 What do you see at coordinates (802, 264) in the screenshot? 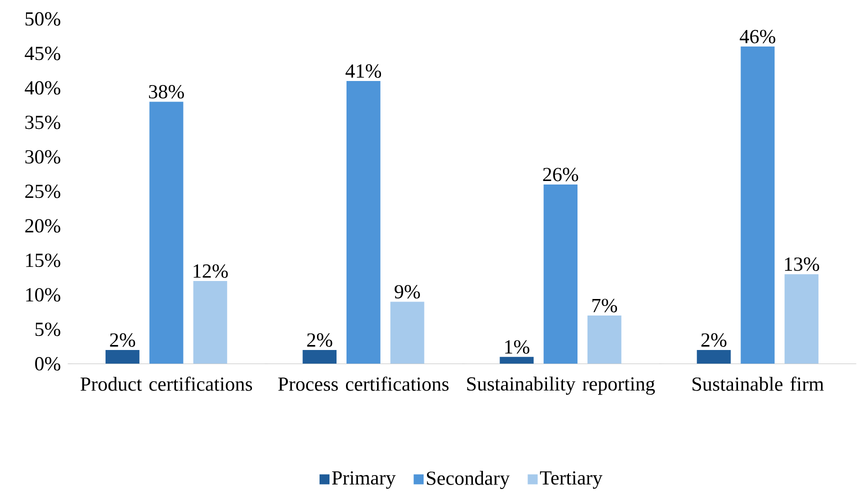
I see `data-label: 13%` at bounding box center [802, 264].